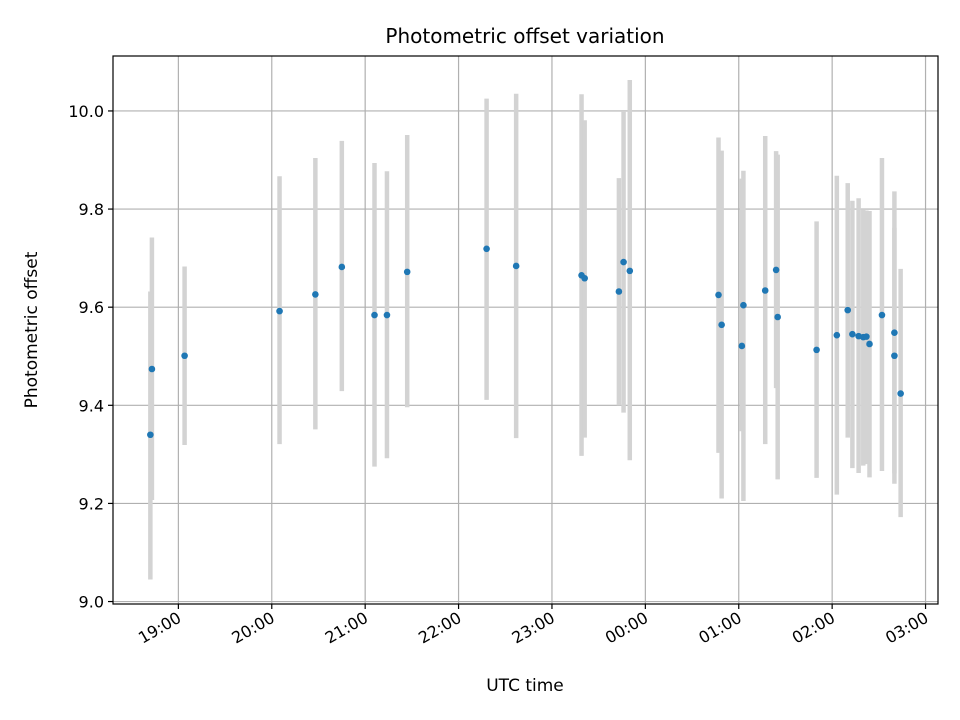  What do you see at coordinates (91, 209) in the screenshot?
I see `y-tick-label: 9.8` at bounding box center [91, 209].